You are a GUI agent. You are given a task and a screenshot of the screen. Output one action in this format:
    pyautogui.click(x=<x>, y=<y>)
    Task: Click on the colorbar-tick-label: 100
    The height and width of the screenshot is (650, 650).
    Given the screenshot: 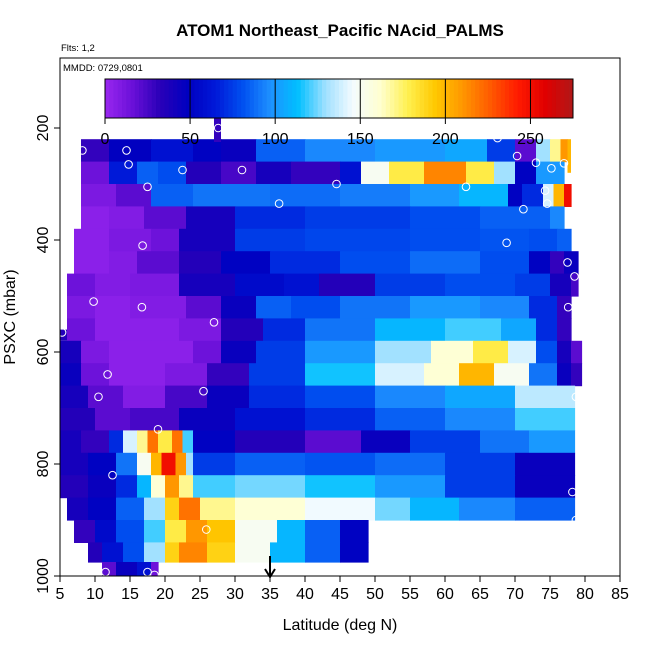 What is the action you would take?
    pyautogui.click(x=275, y=139)
    